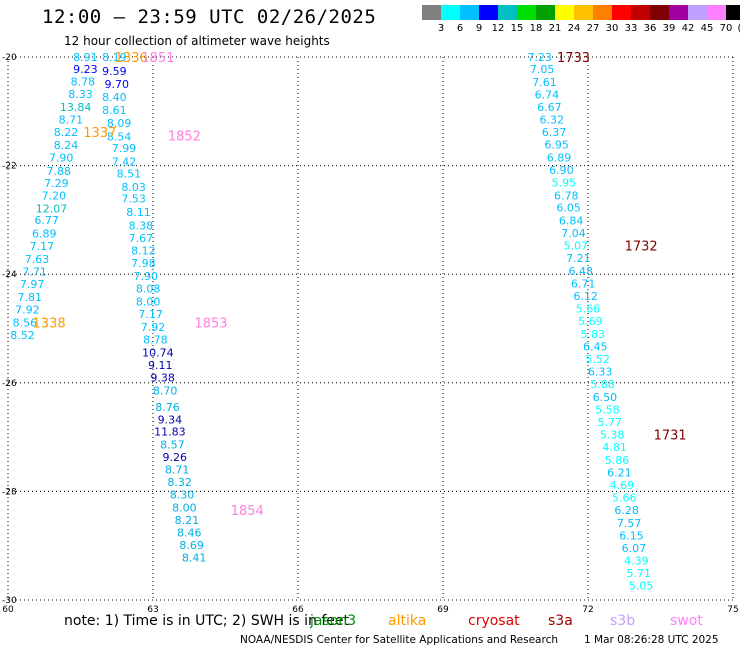  Describe the element at coordinates (619, 472) in the screenshot. I see `swh-value-s3a: 6.21` at that location.